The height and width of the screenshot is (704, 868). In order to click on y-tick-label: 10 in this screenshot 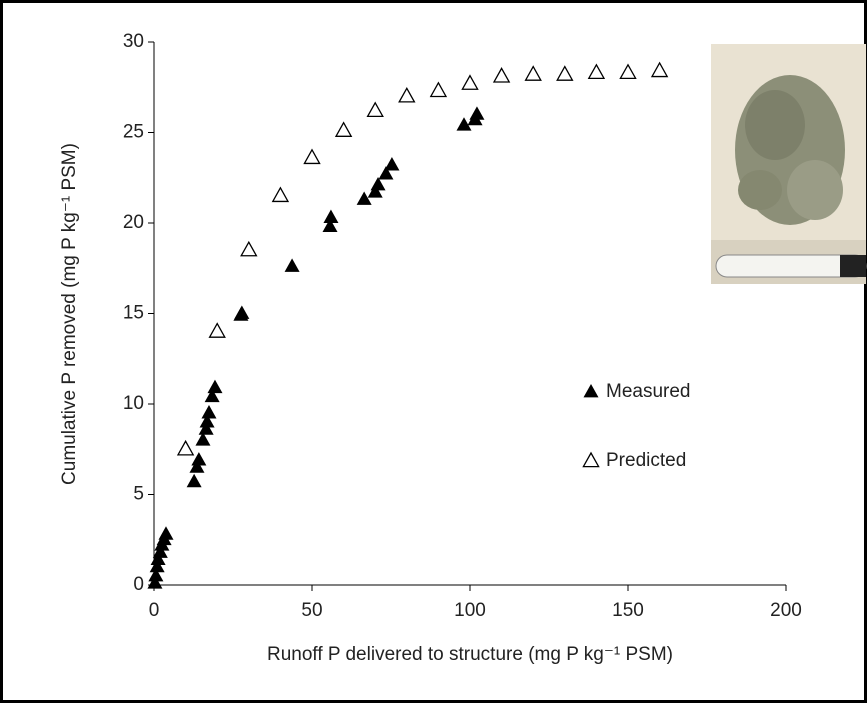, I will do `click(133, 403)`.